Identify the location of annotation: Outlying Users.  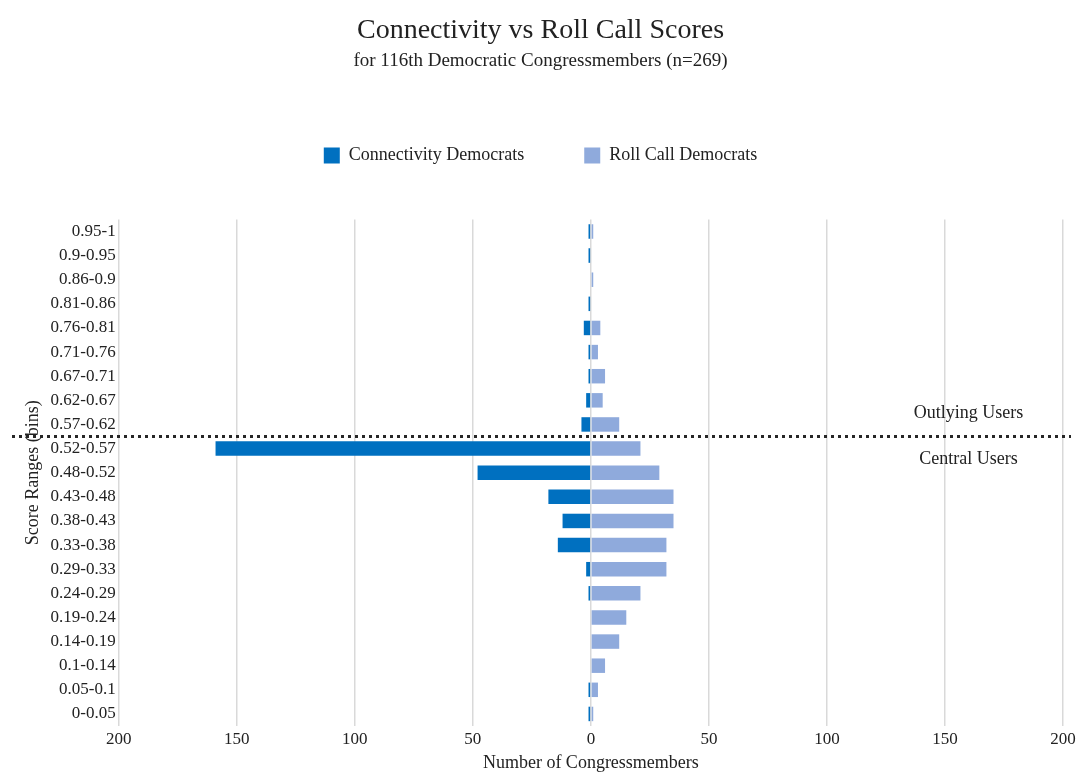
(968, 412).